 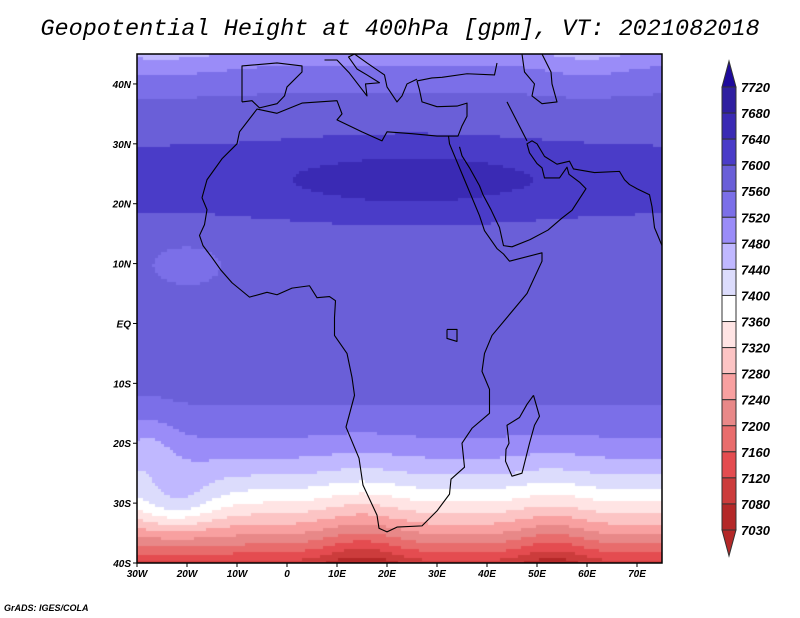 What do you see at coordinates (756, 348) in the screenshot?
I see `colorbar-label: 7320` at bounding box center [756, 348].